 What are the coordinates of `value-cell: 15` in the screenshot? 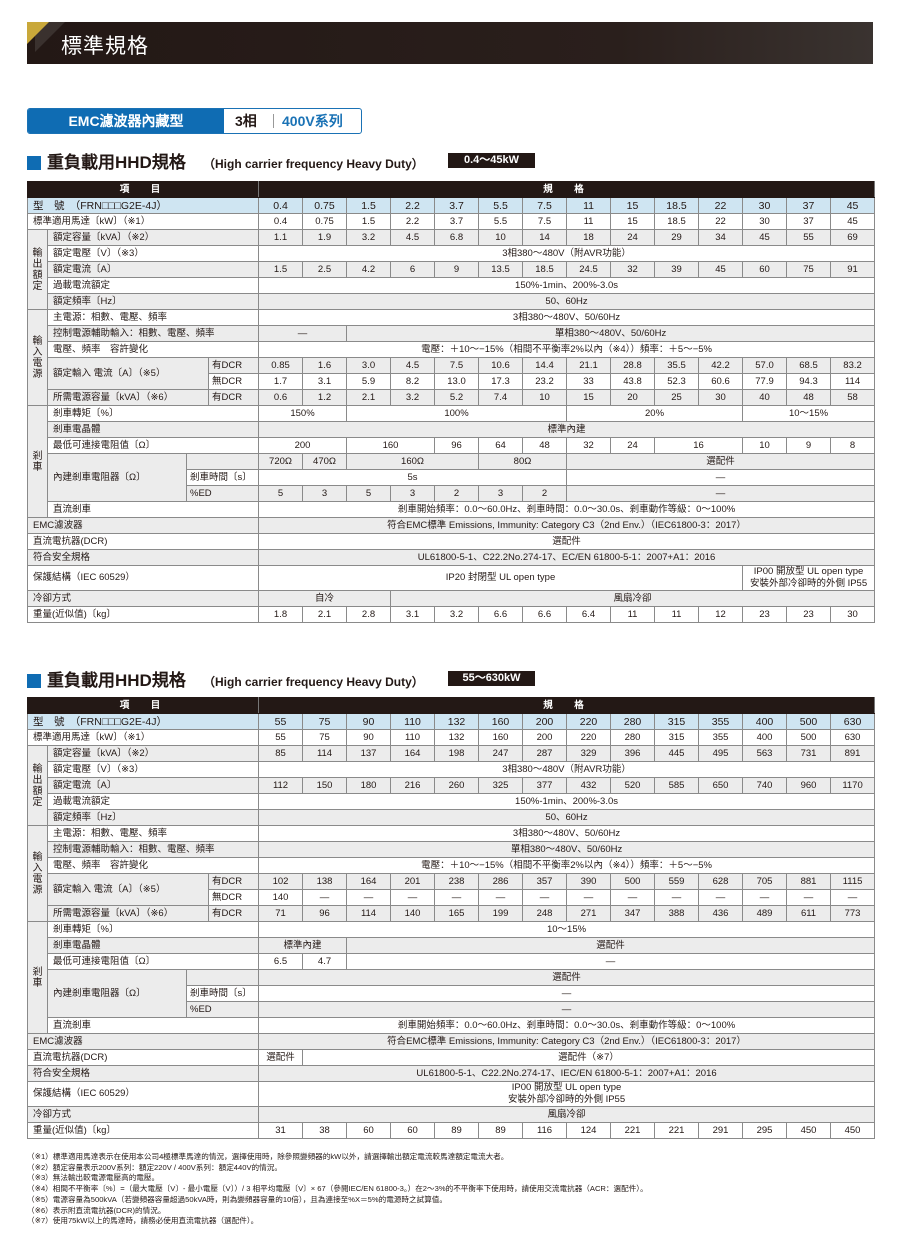 It's located at (633, 221).